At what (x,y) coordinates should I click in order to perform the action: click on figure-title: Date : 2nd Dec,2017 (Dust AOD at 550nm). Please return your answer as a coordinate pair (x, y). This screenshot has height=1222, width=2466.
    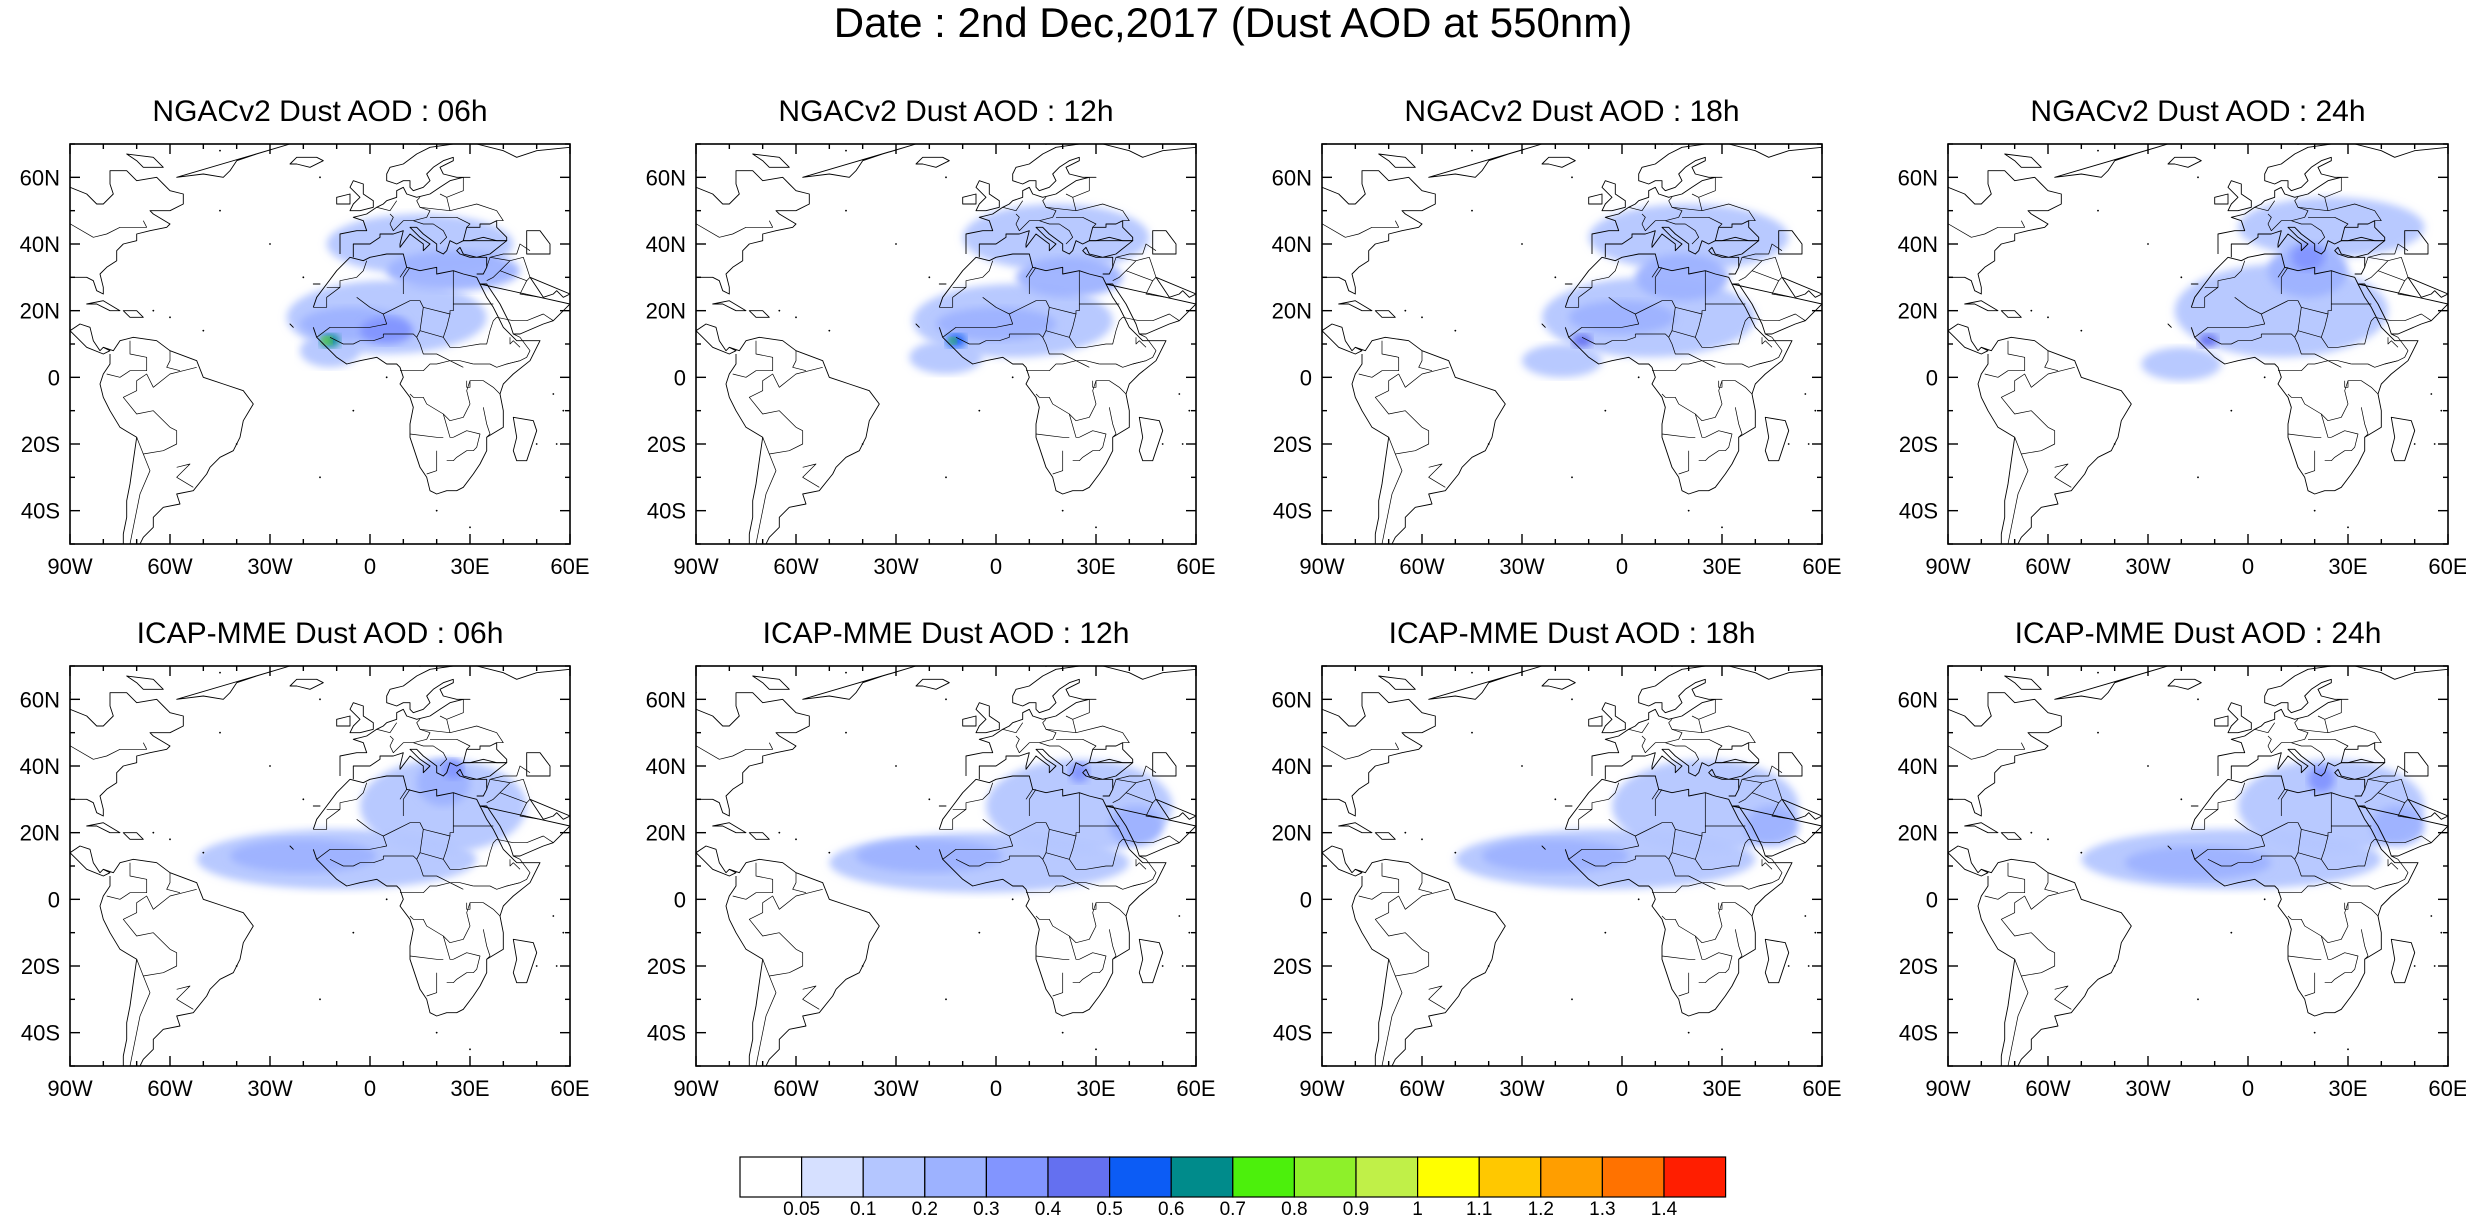
    Looking at the image, I should click on (1233, 23).